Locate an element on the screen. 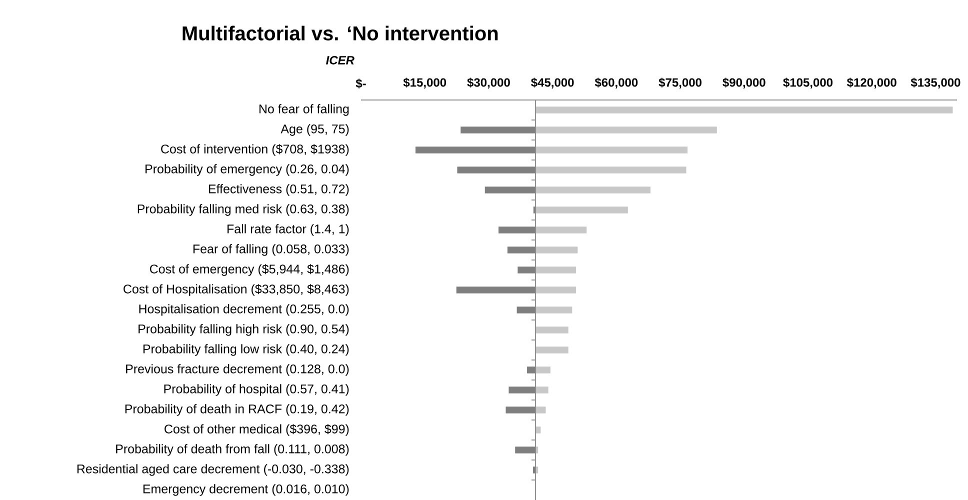 This screenshot has width=968, height=500. y-tick-label: Probability falling high risk (0.90, 0.54) is located at coordinates (243, 330).